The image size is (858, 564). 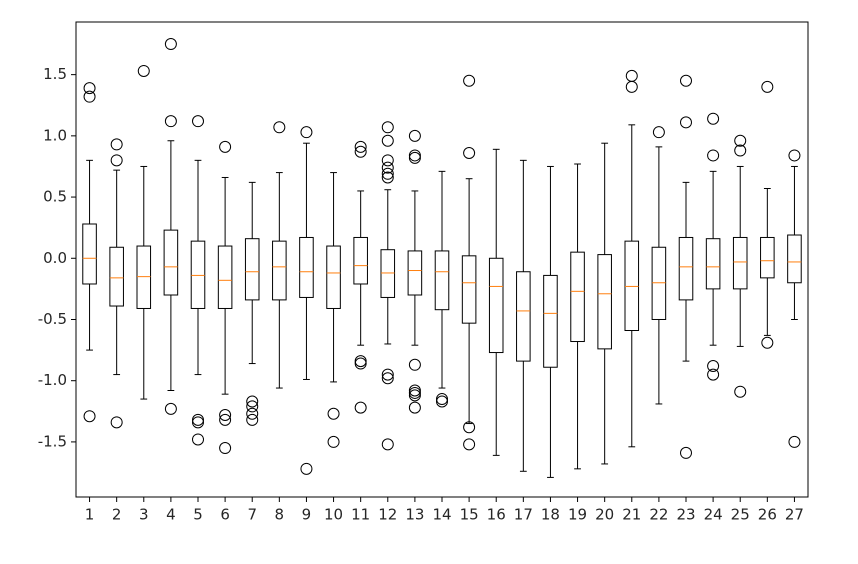 I want to click on x-tick-label: 17, so click(x=523, y=515).